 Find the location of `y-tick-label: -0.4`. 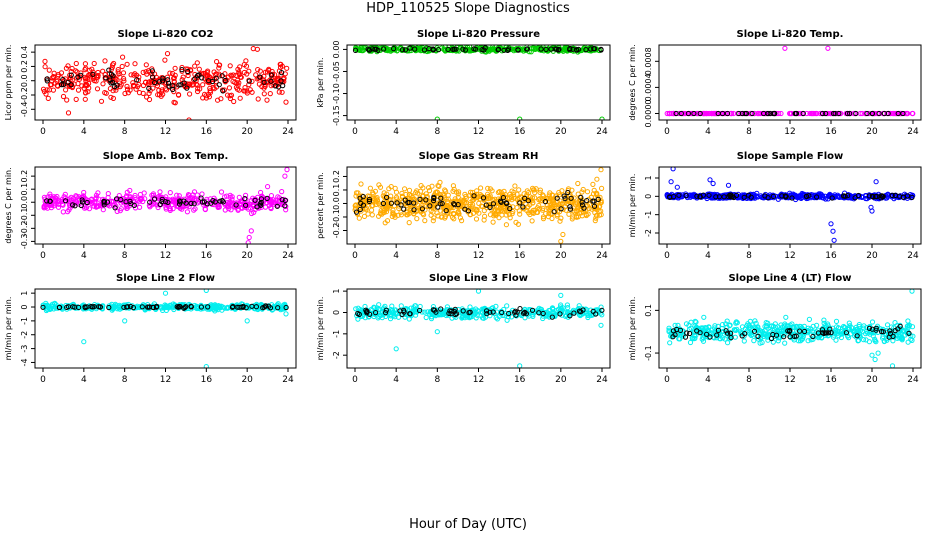

y-tick-label: -0.4 is located at coordinates (24, 109).